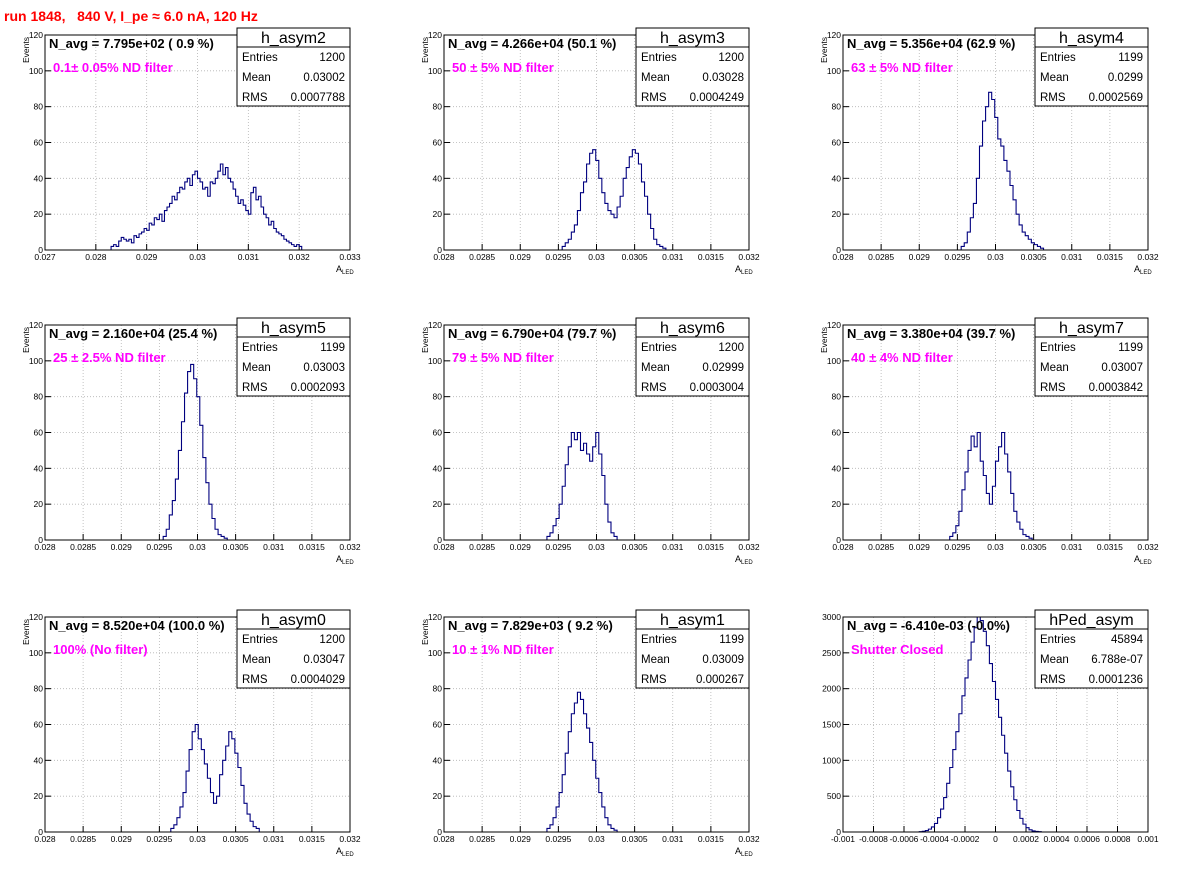  What do you see at coordinates (834, 796) in the screenshot?
I see `y-tick-label: 500` at bounding box center [834, 796].